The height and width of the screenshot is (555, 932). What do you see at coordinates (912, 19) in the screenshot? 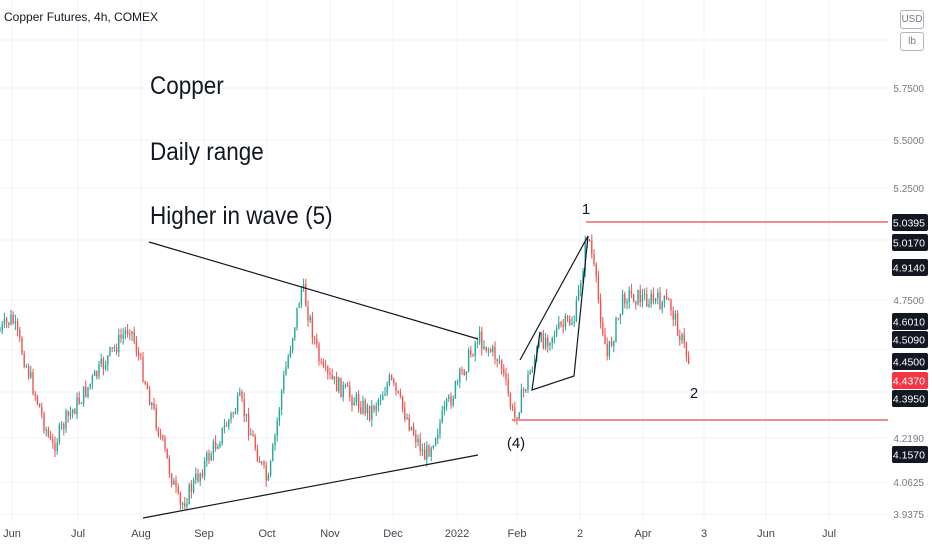
I see `currency-button: USD` at bounding box center [912, 19].